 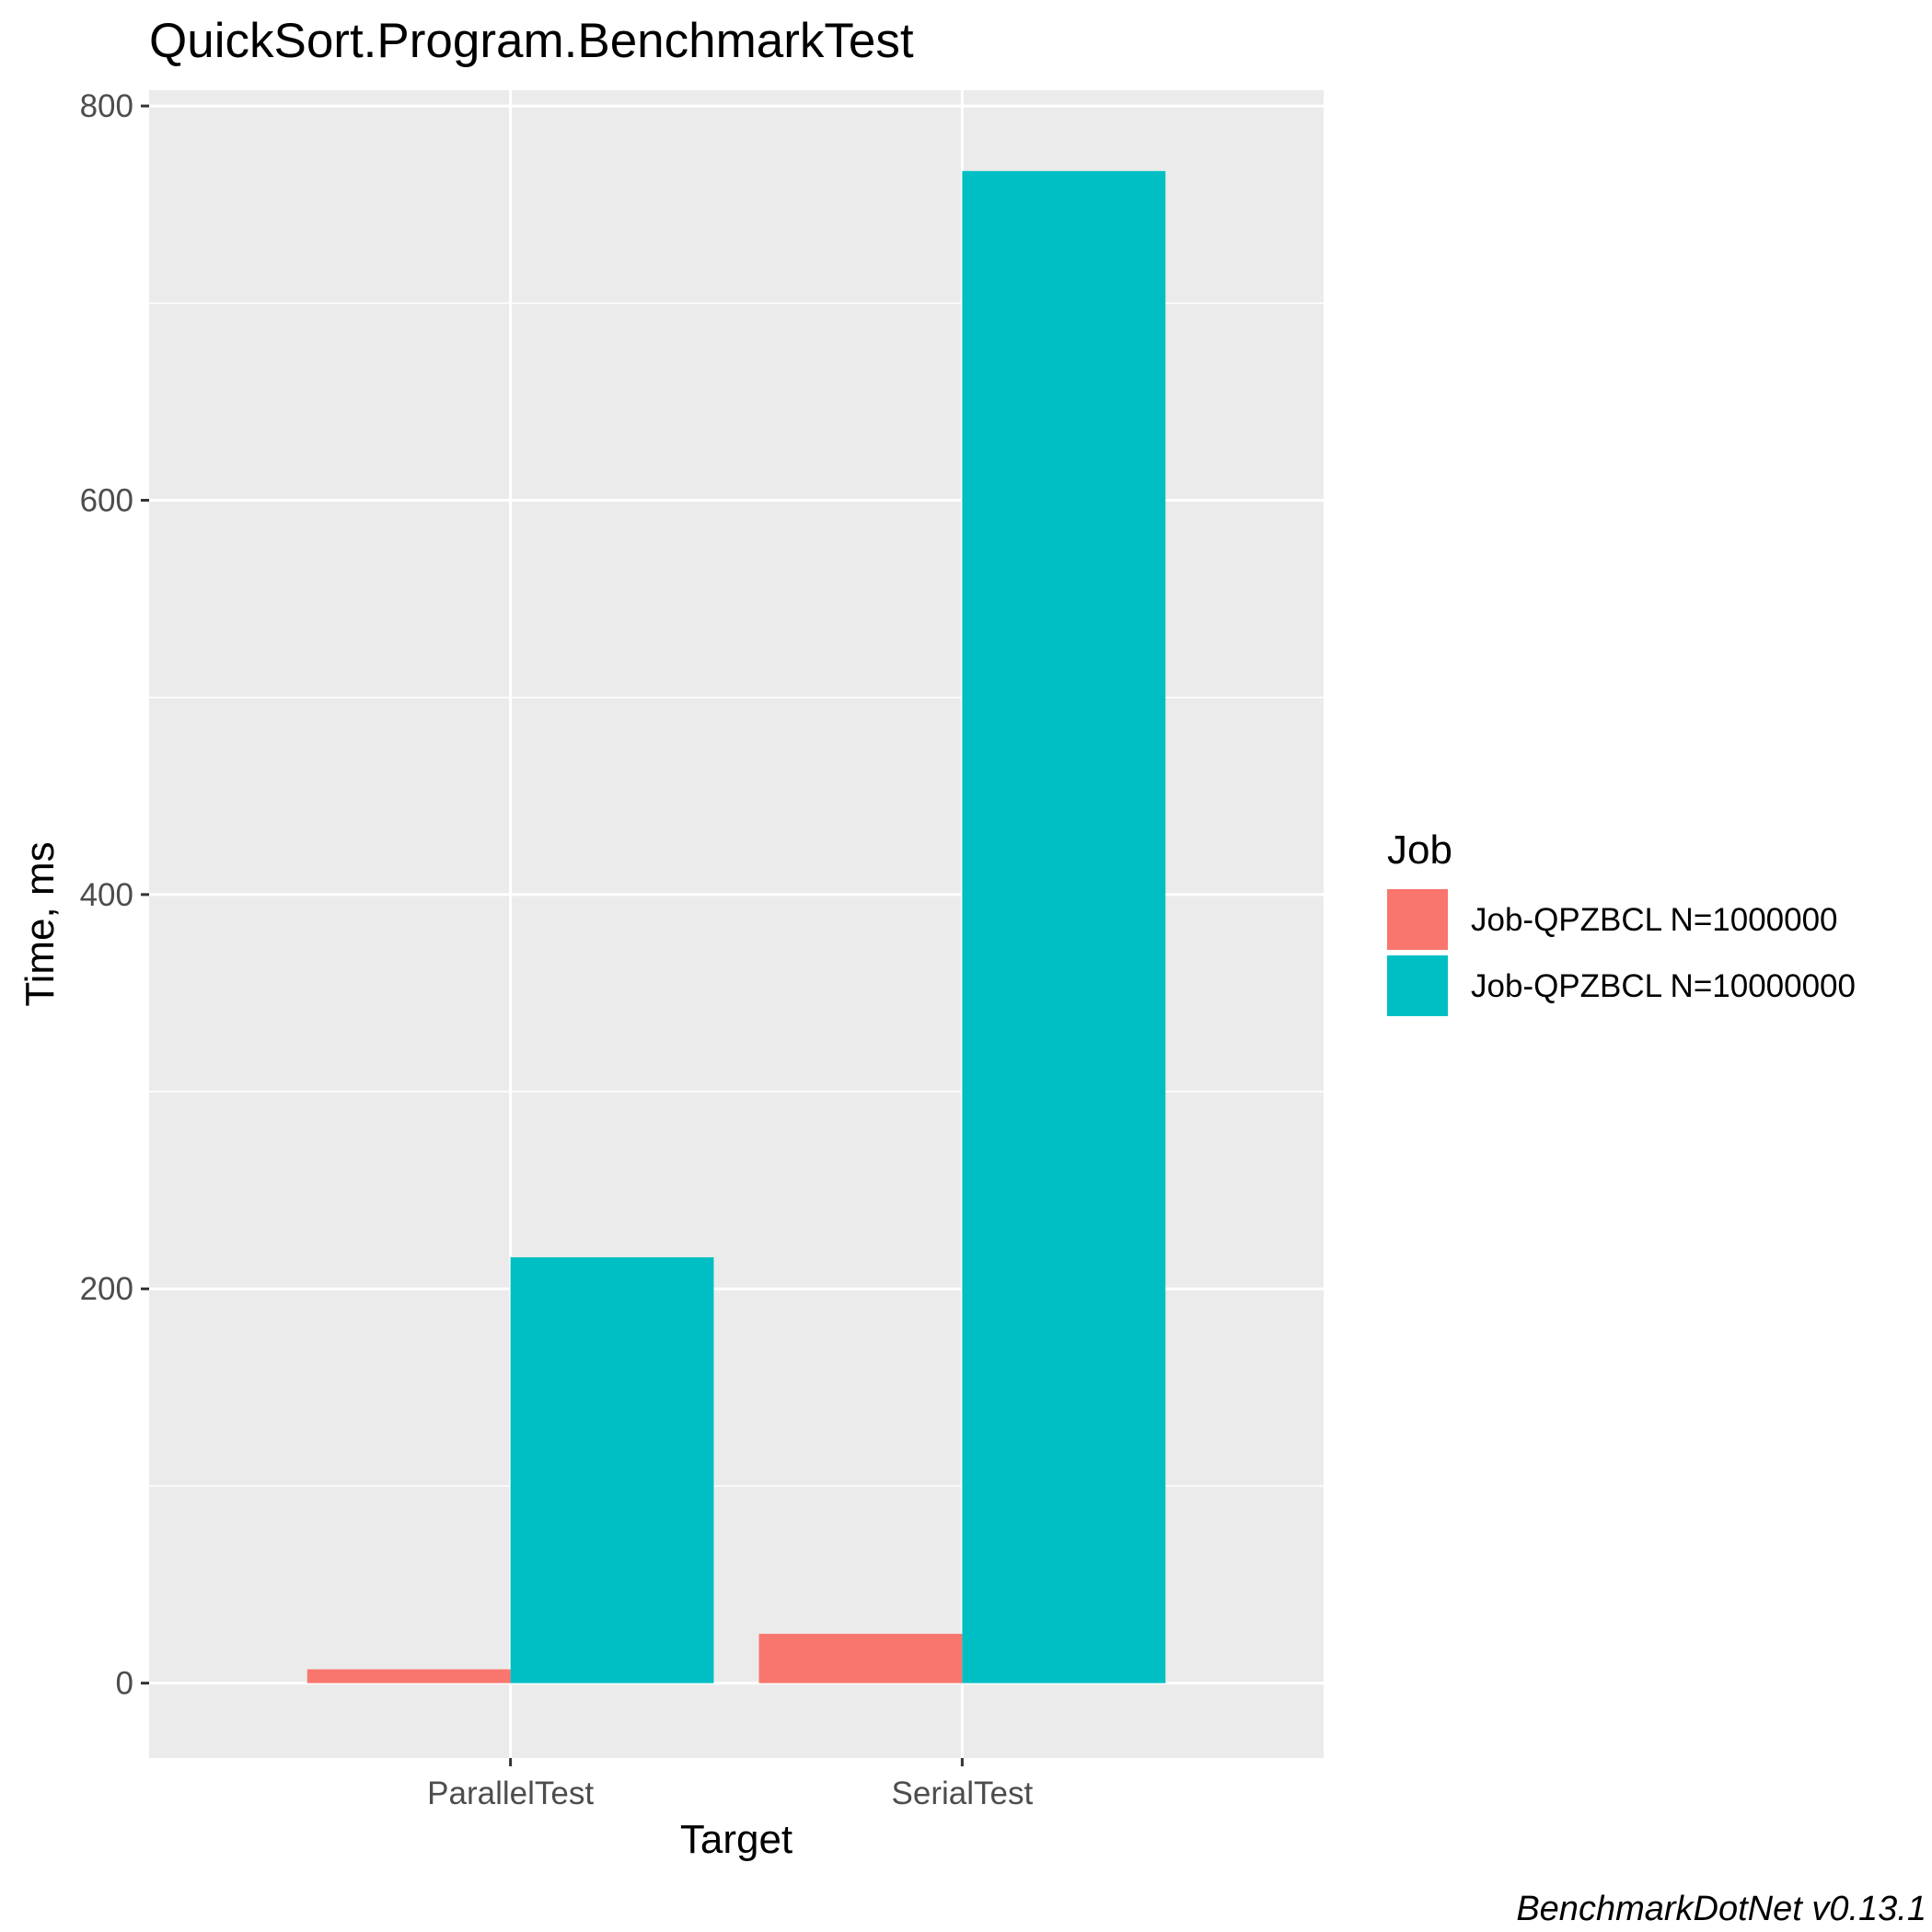 What do you see at coordinates (532, 41) in the screenshot?
I see `chart-title: QuickSort.Program.BenchmarkTest` at bounding box center [532, 41].